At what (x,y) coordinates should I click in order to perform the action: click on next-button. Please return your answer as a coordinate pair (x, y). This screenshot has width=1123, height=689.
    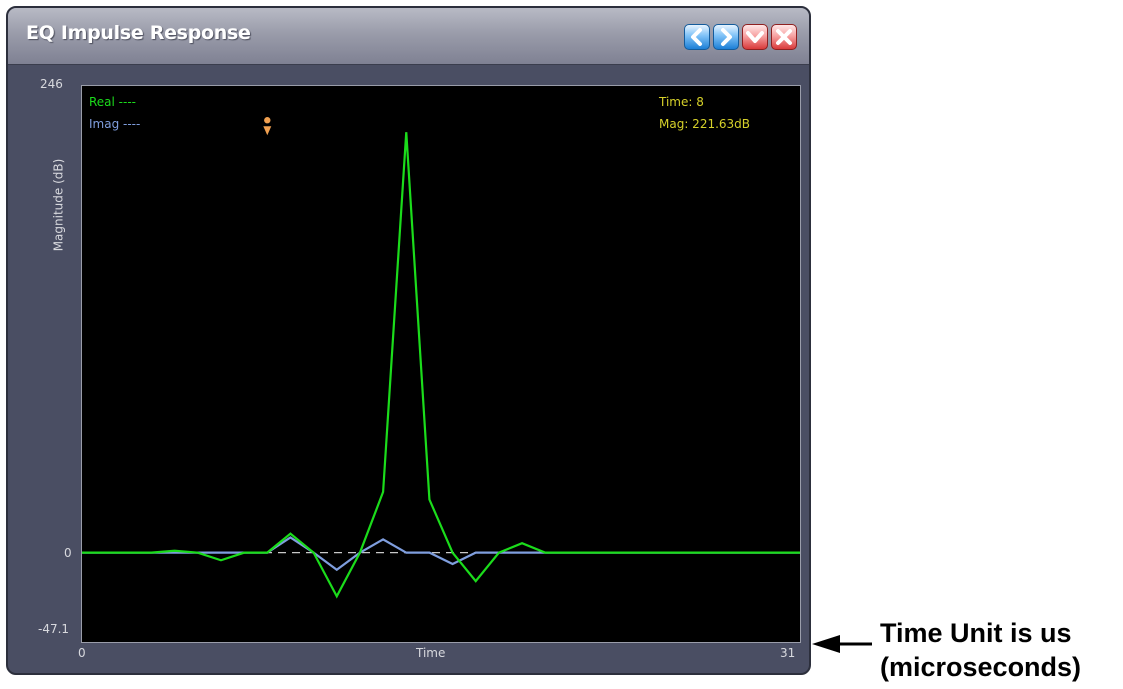
    Looking at the image, I should click on (726, 37).